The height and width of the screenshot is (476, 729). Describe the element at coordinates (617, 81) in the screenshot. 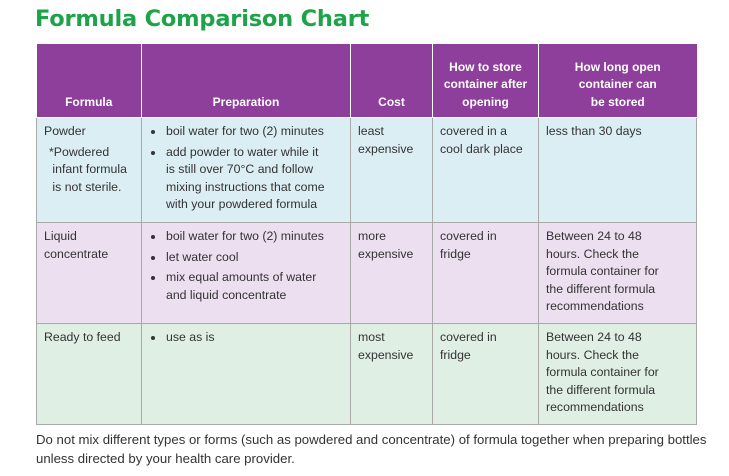

I see `header-duration: How long open container can be stored` at that location.